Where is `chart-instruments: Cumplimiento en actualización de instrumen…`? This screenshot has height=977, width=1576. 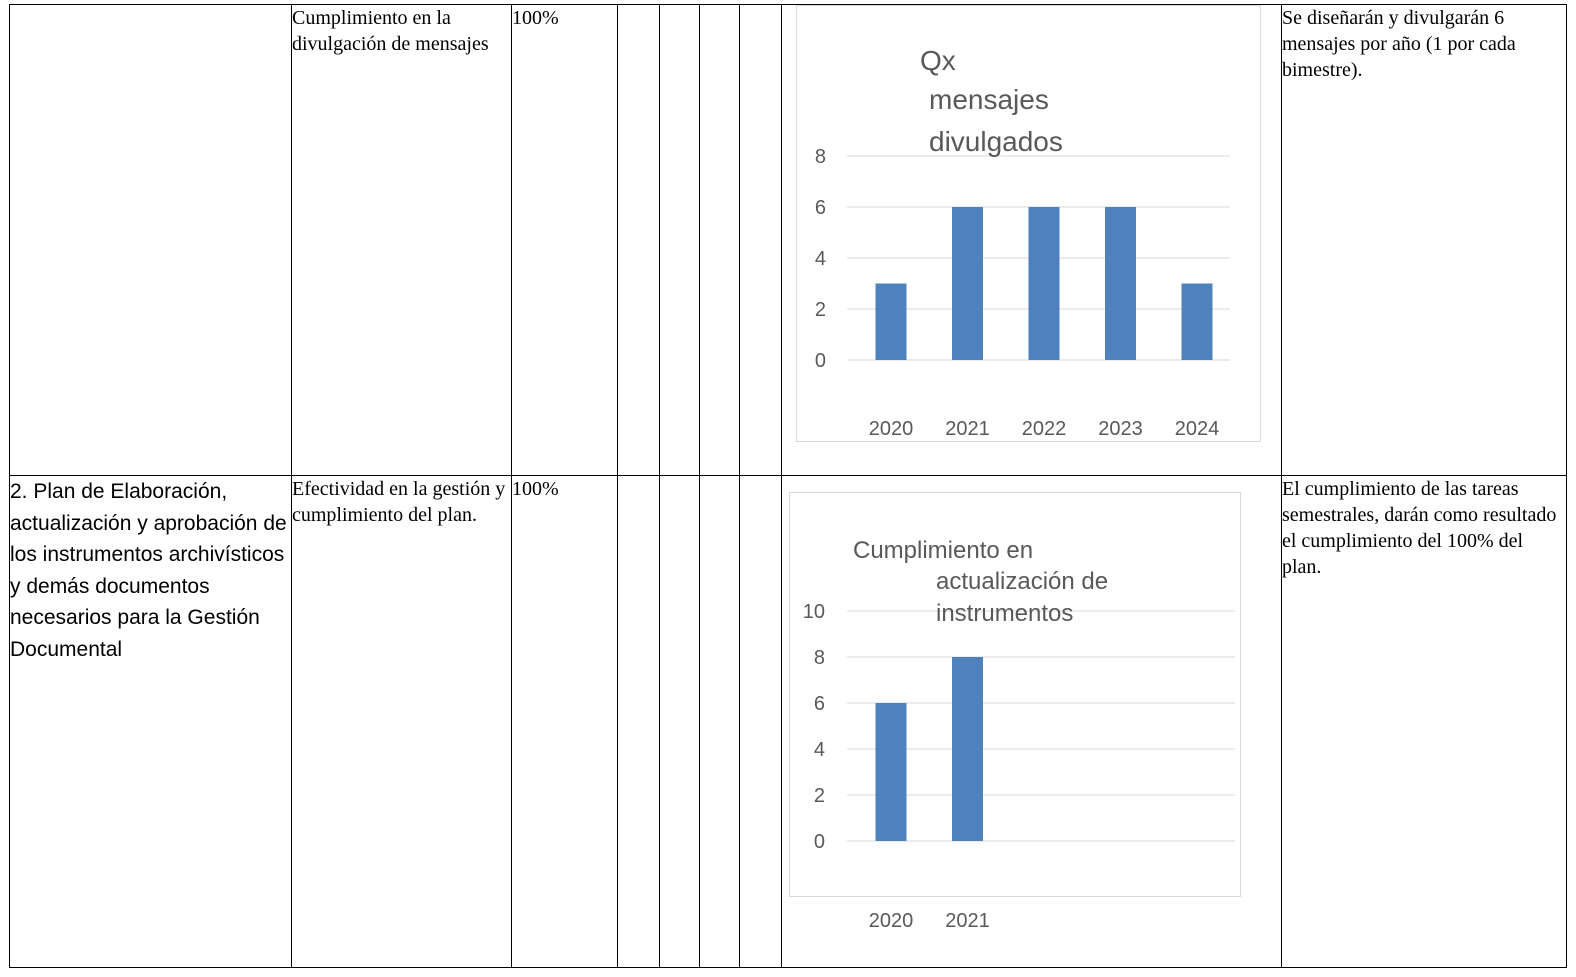
chart-instruments: Cumplimiento en actualización de instrumen… is located at coordinates (1015, 712).